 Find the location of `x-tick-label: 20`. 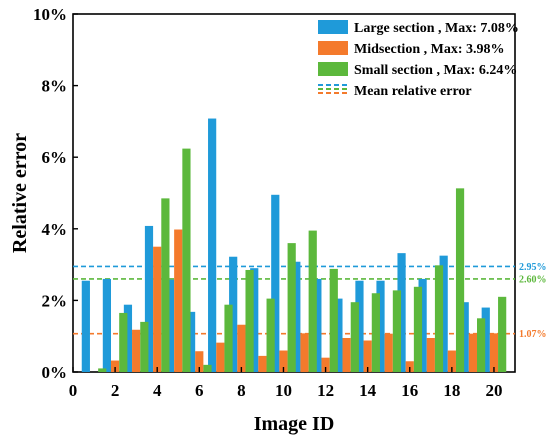

x-tick-label: 20 is located at coordinates (493, 390).